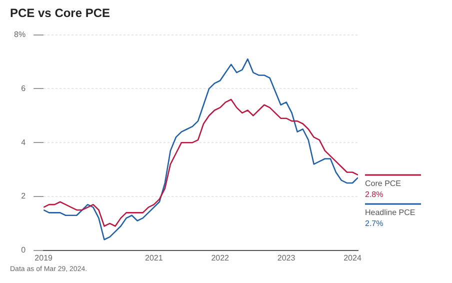 This screenshot has height=283, width=452. What do you see at coordinates (374, 195) in the screenshot?
I see `text: 2.8%` at bounding box center [374, 195].